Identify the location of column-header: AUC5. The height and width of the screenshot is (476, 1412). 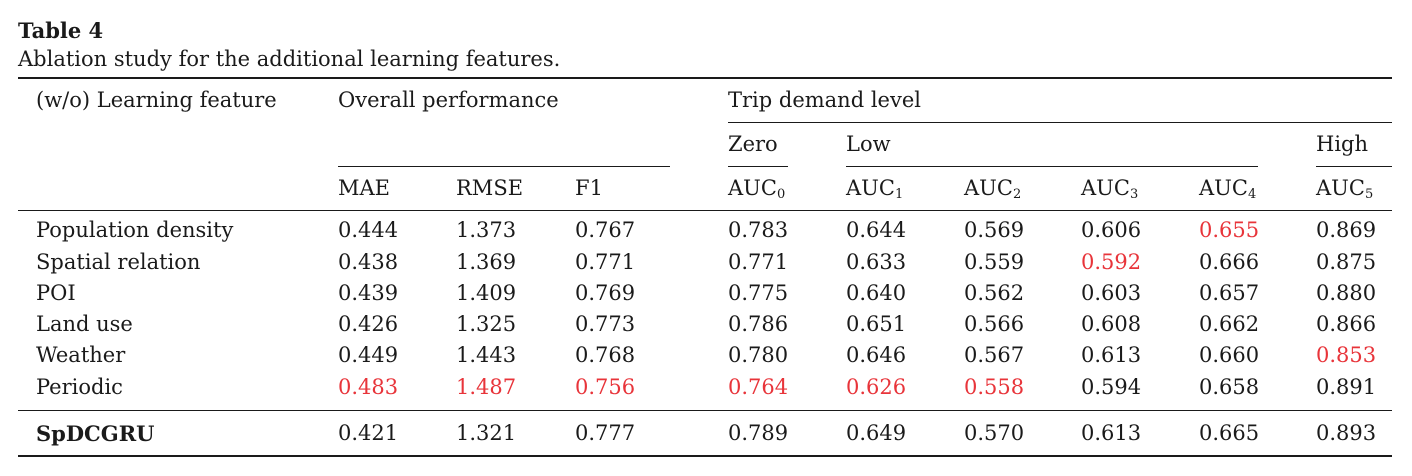
(1345, 189).